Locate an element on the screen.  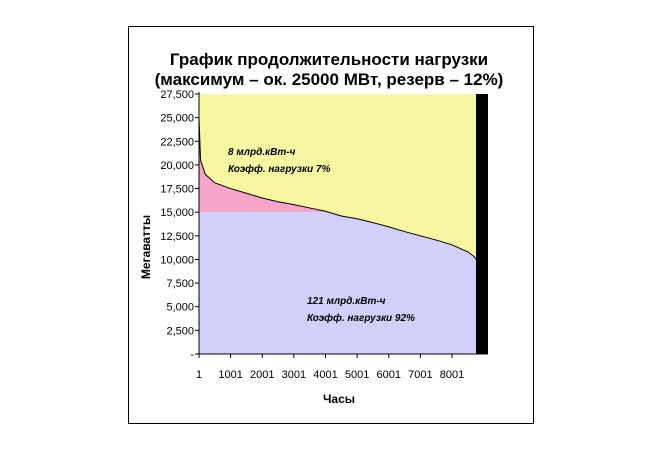
y-tick-label: 17,500 is located at coordinates (177, 190).